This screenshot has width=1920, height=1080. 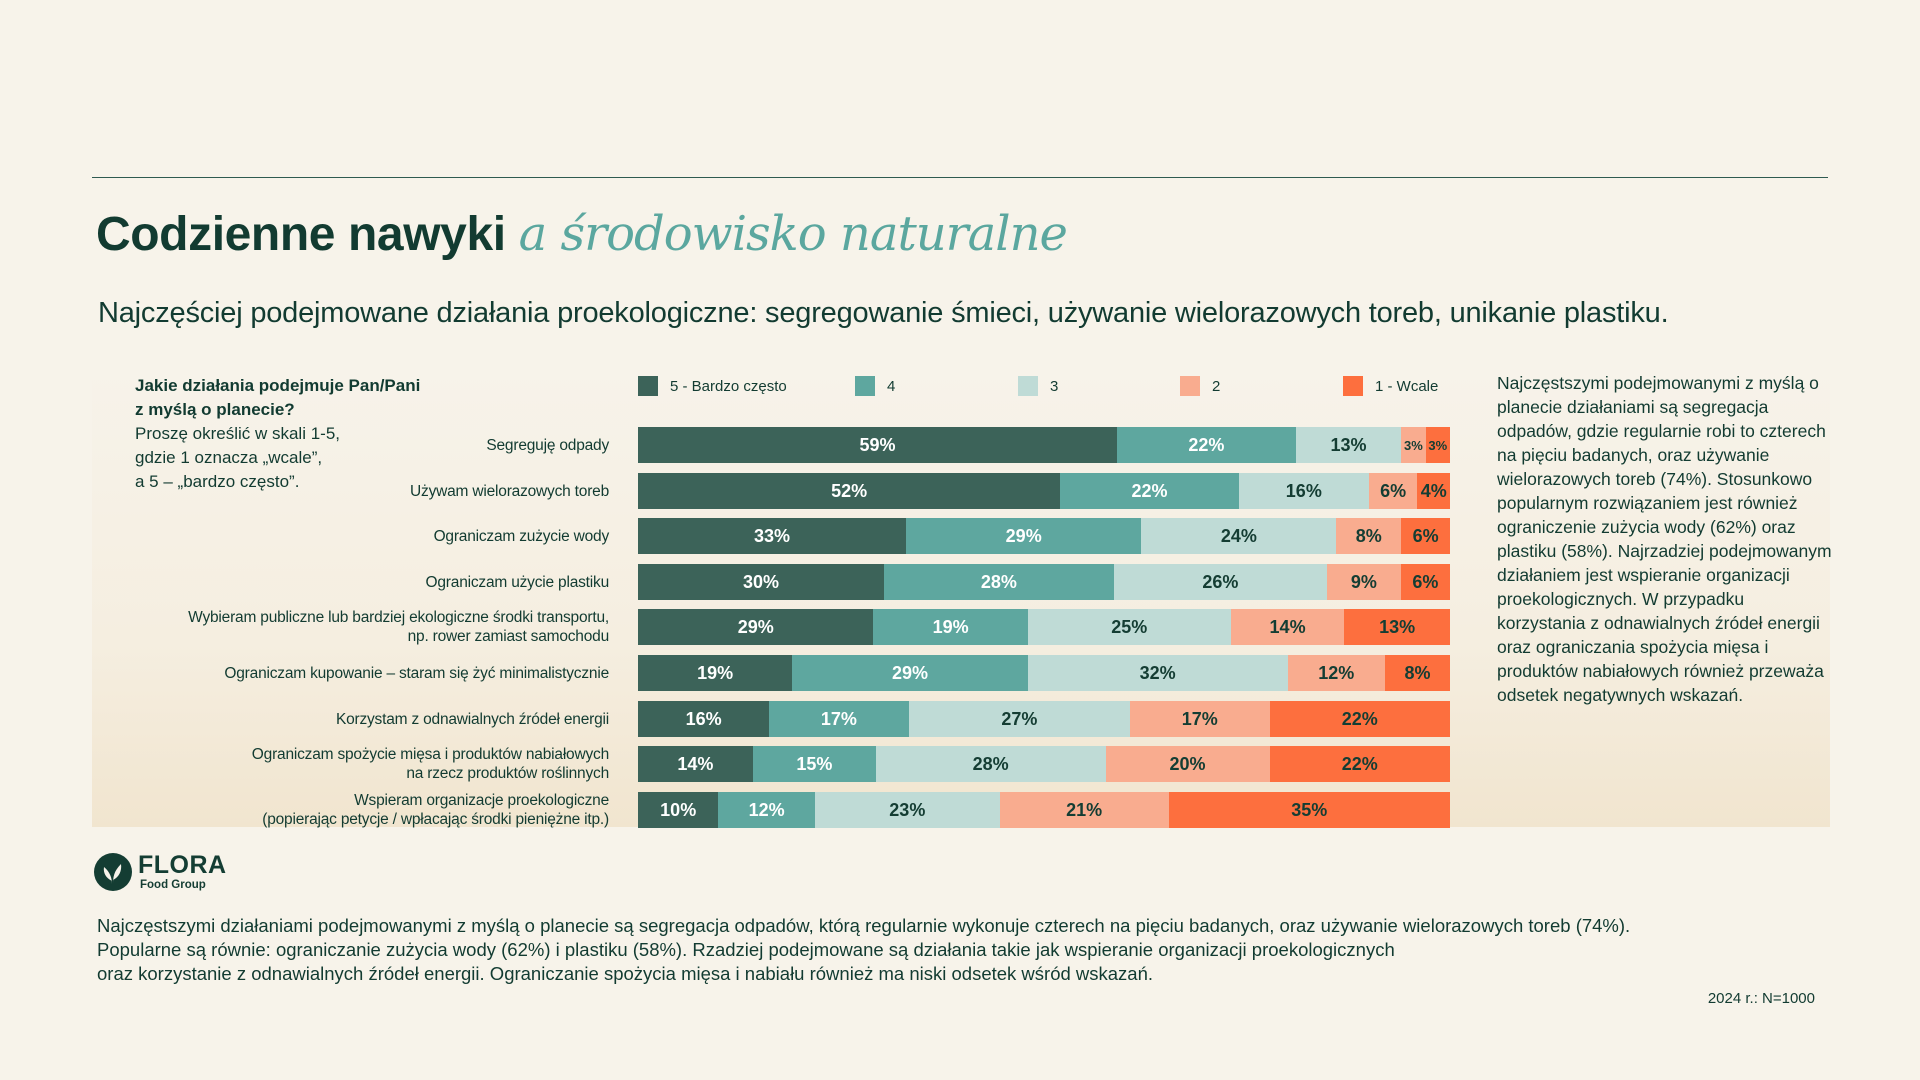 I want to click on legend-item: 5 - Bardzo często, so click(x=712, y=386).